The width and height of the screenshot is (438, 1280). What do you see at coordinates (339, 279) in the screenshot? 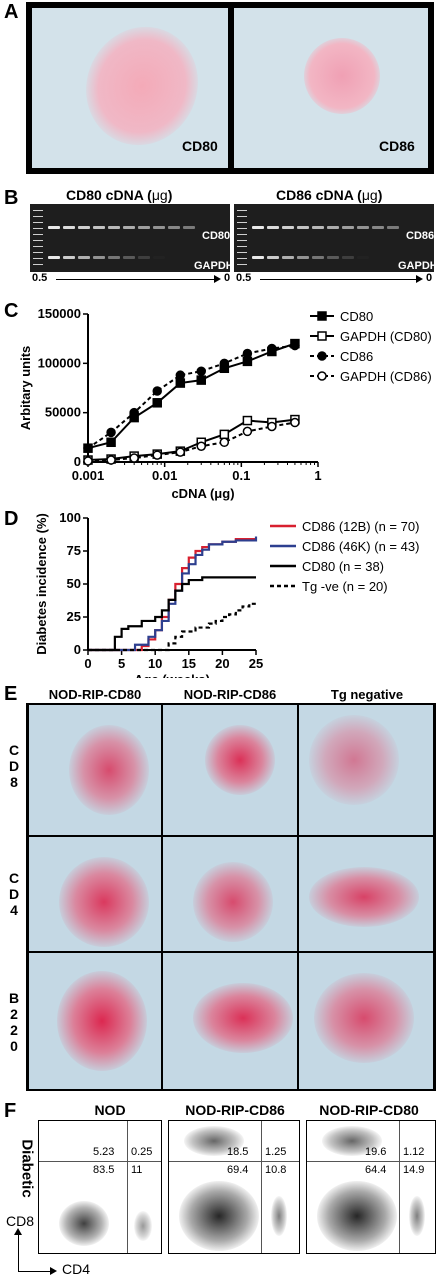
I see `cd86-dilution-arrow` at bounding box center [339, 279].